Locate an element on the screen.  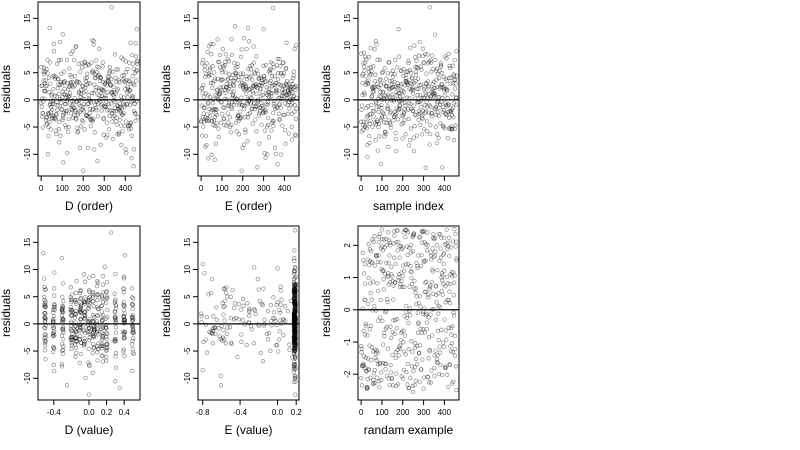
x-tick-label: 200 is located at coordinates (84, 188).